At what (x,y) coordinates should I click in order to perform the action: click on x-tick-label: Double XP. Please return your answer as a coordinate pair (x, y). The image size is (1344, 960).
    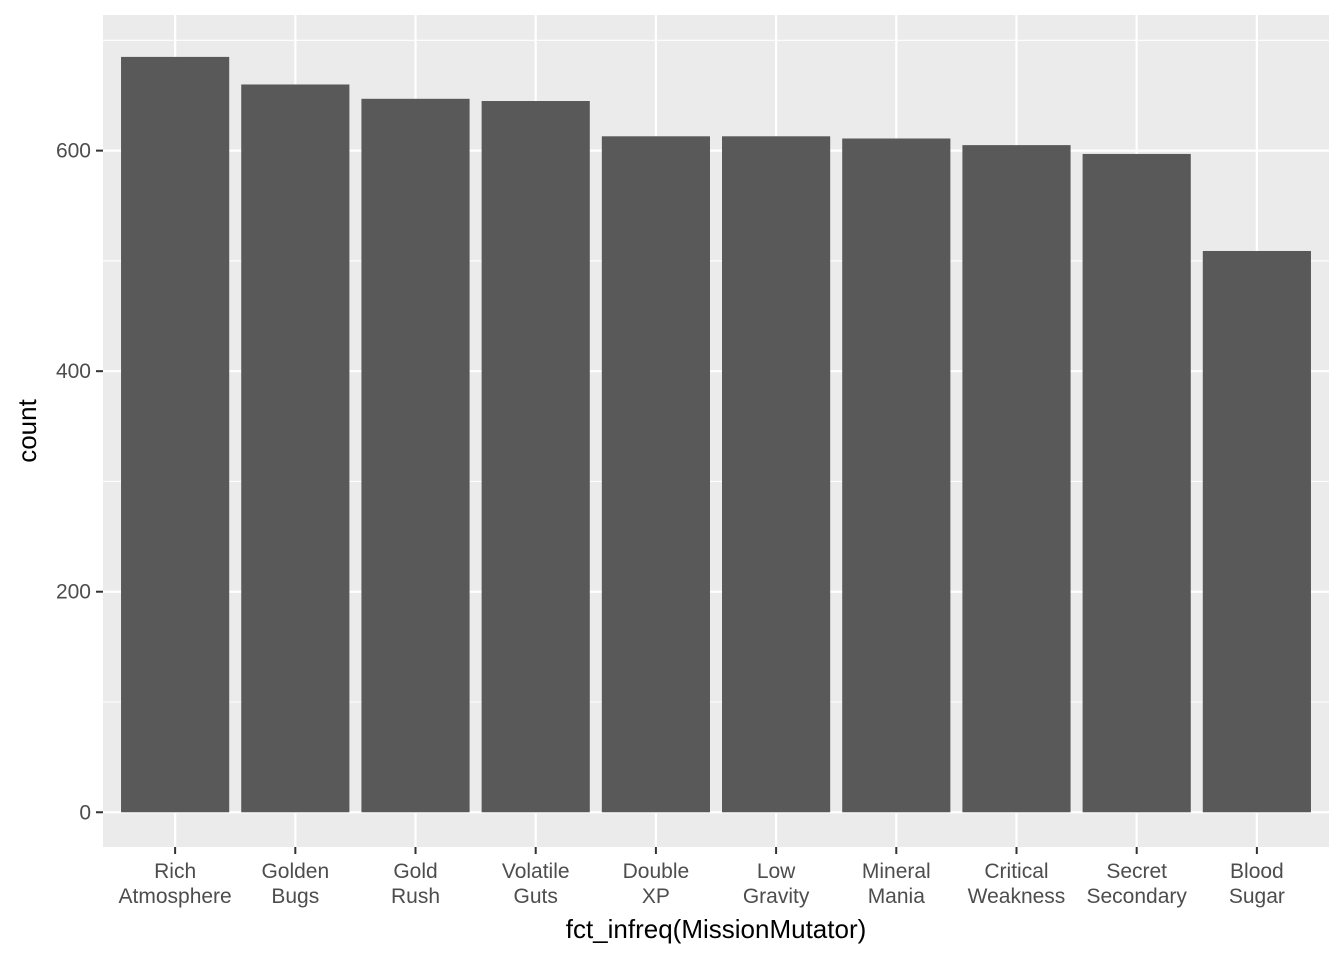
    Looking at the image, I should click on (656, 884).